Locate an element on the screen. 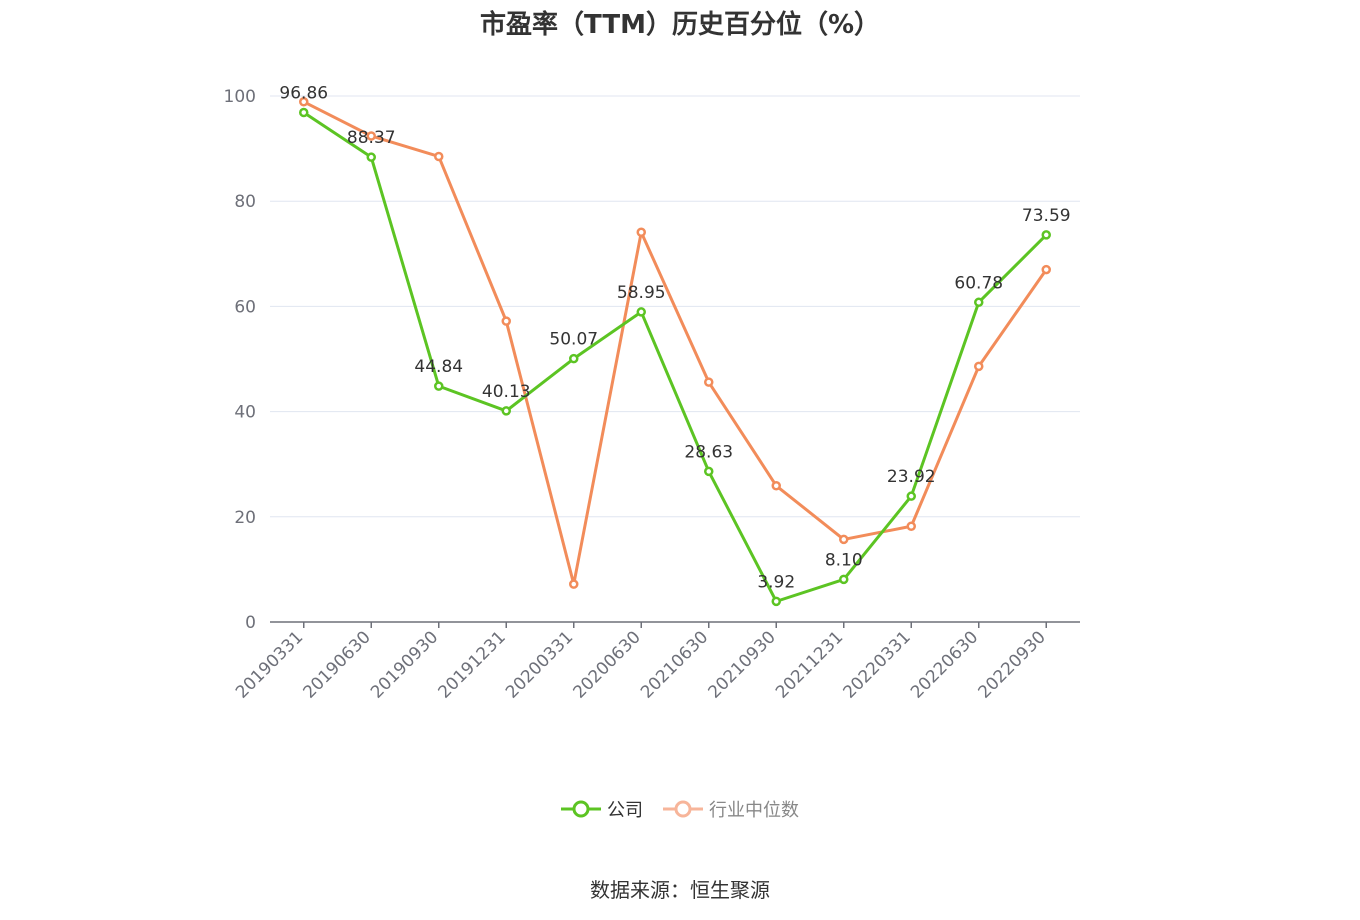 This screenshot has width=1360, height=920. legend-item-company: 公司 is located at coordinates (602, 809).